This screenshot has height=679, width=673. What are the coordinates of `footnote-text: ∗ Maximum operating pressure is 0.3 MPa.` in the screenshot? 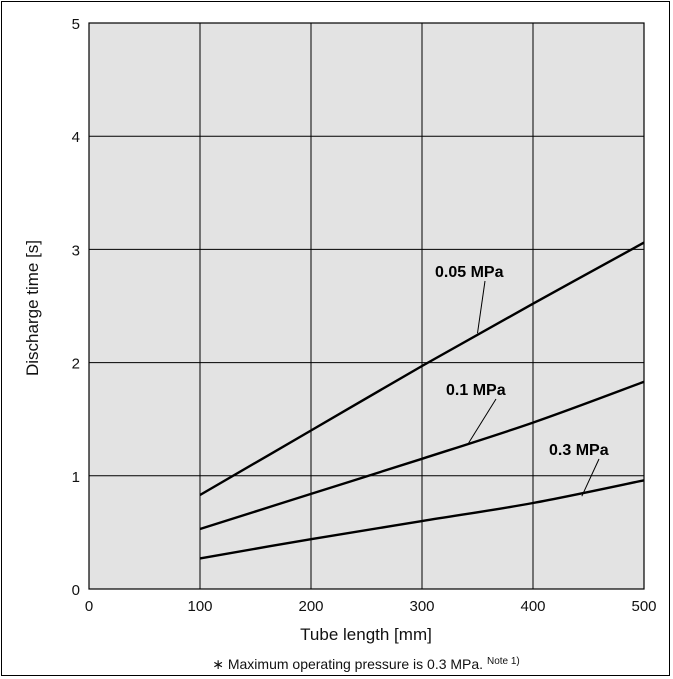 It's located at (347, 664).